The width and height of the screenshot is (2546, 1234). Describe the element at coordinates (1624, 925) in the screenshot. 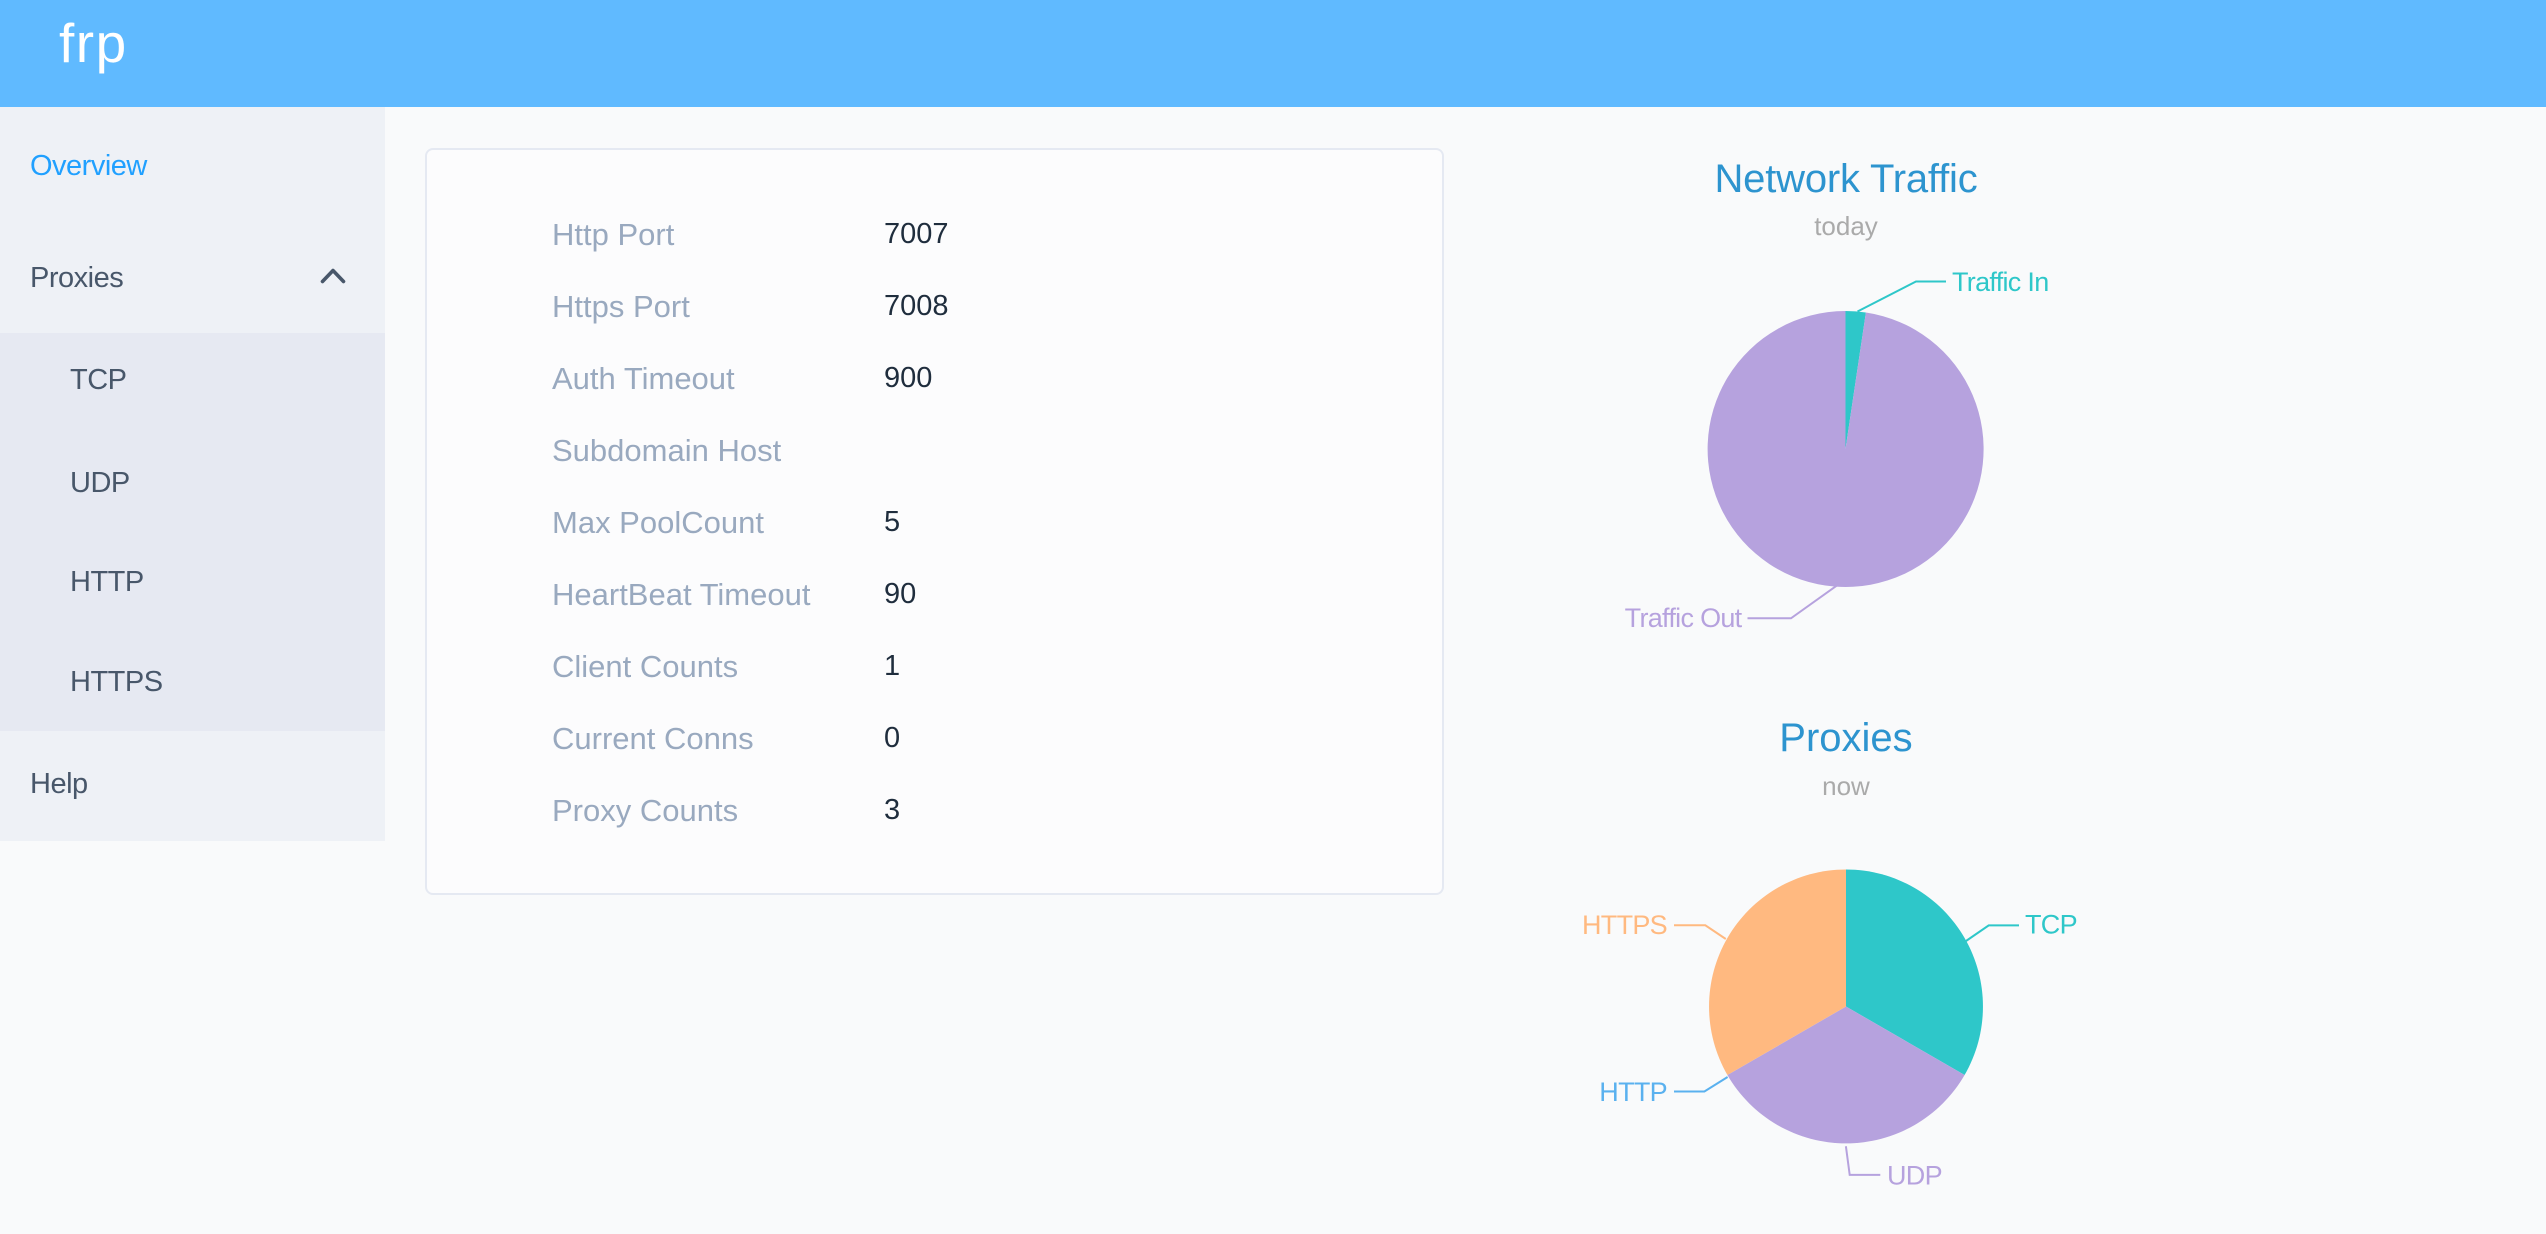

I see `svg-text: HTTPS` at that location.